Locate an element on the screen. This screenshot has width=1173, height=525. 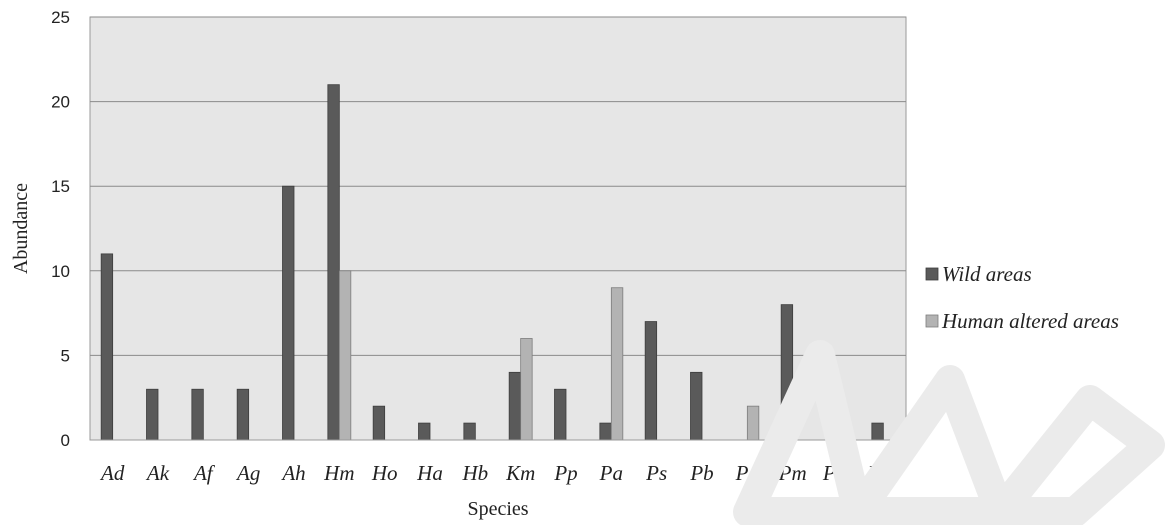
y-tick-label: 5 is located at coordinates (65, 355).